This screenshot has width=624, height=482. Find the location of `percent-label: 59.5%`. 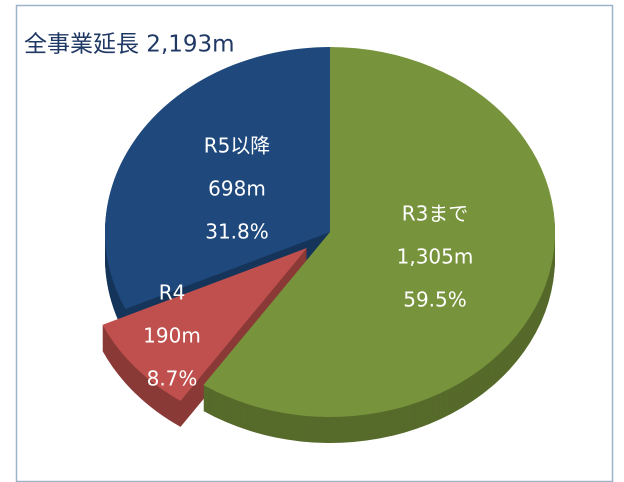

percent-label: 59.5% is located at coordinates (435, 300).